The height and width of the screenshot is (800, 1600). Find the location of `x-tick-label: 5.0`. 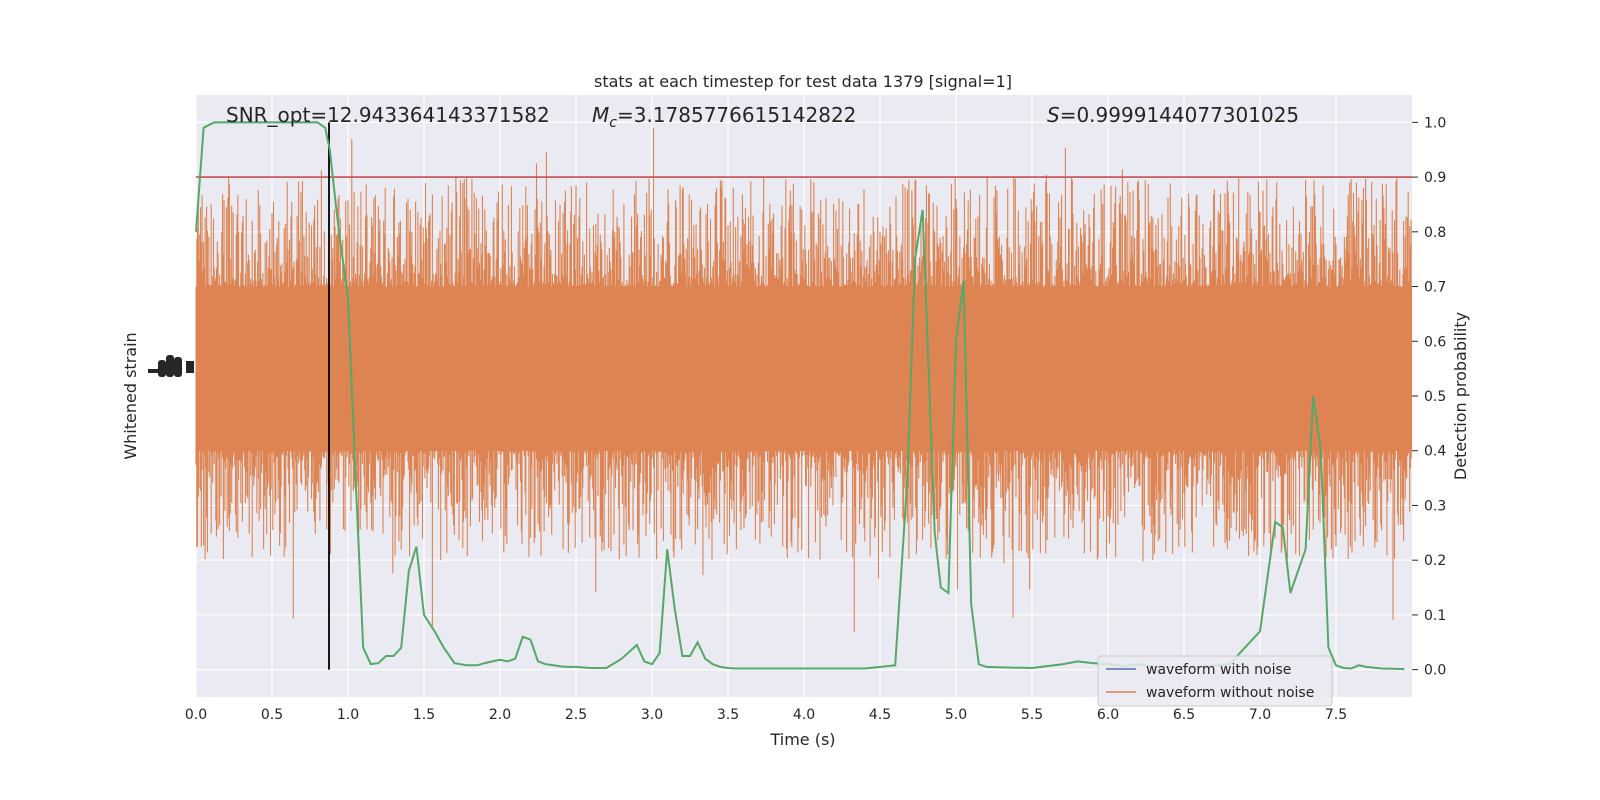

x-tick-label: 5.0 is located at coordinates (956, 715).